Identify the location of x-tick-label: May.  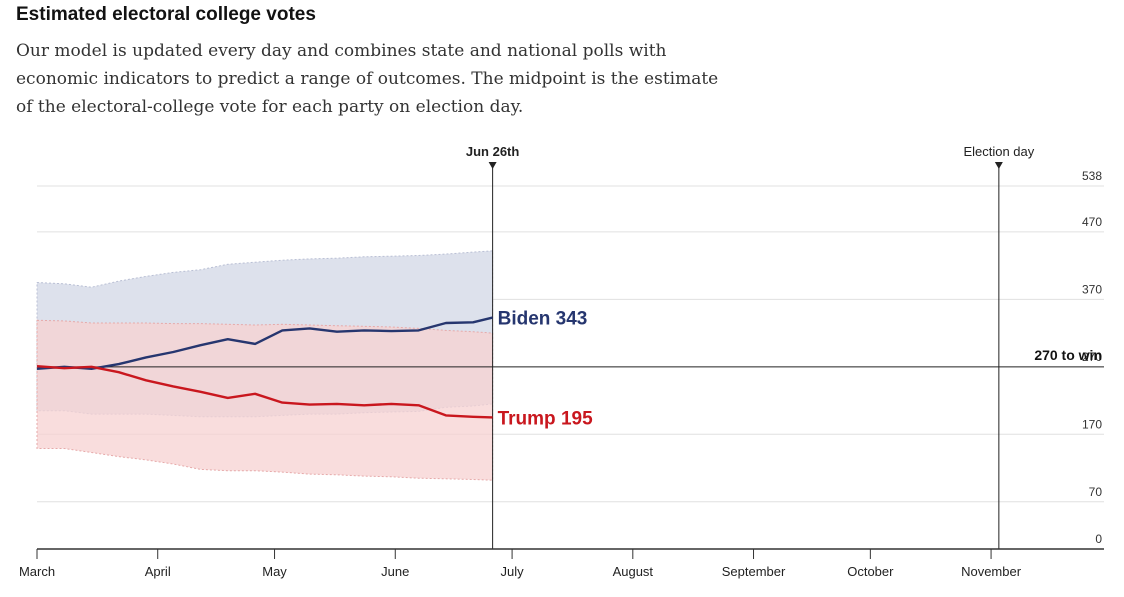
(274, 571).